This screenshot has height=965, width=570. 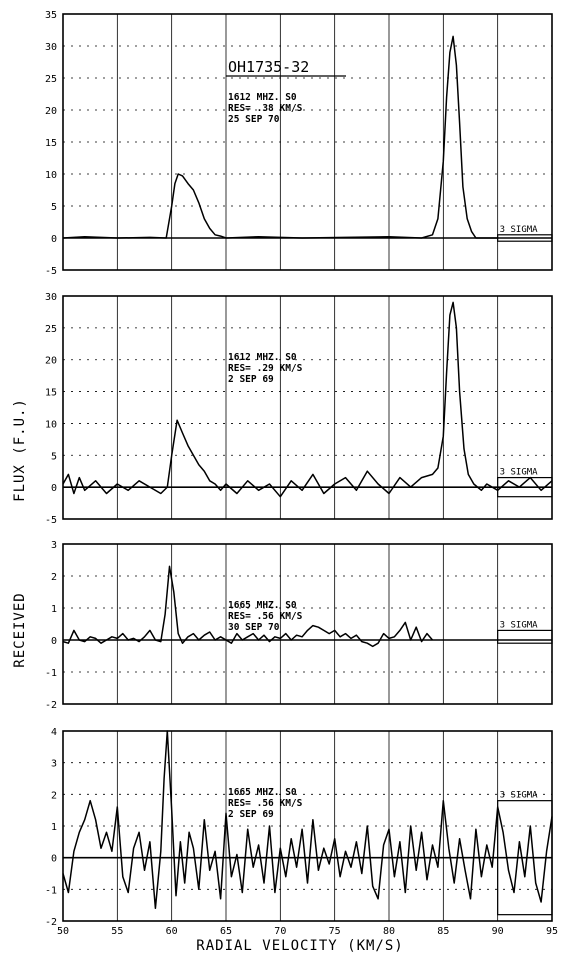 What do you see at coordinates (335, 931) in the screenshot?
I see `x-tick-label: 75` at bounding box center [335, 931].